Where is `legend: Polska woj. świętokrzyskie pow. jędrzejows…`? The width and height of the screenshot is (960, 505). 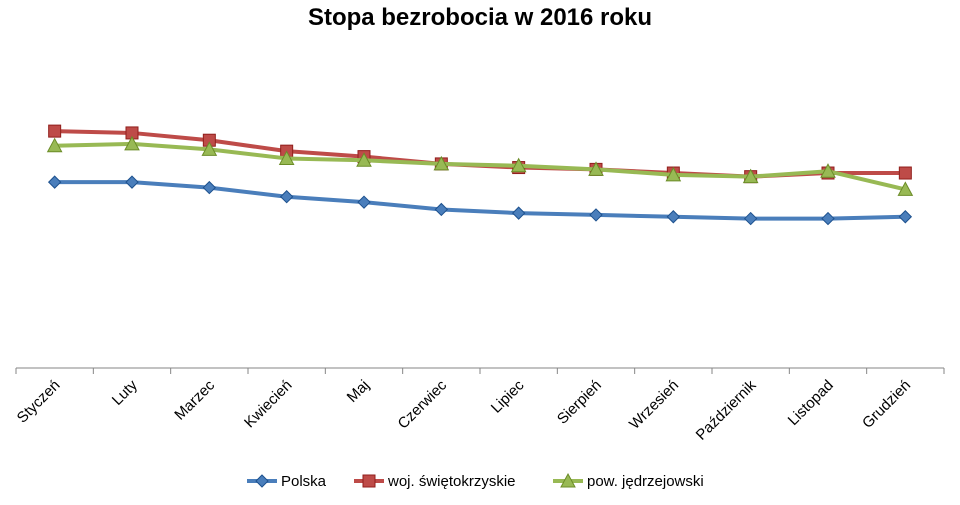
legend: Polska woj. świętokrzyskie pow. jędrzejows… is located at coordinates (475, 481).